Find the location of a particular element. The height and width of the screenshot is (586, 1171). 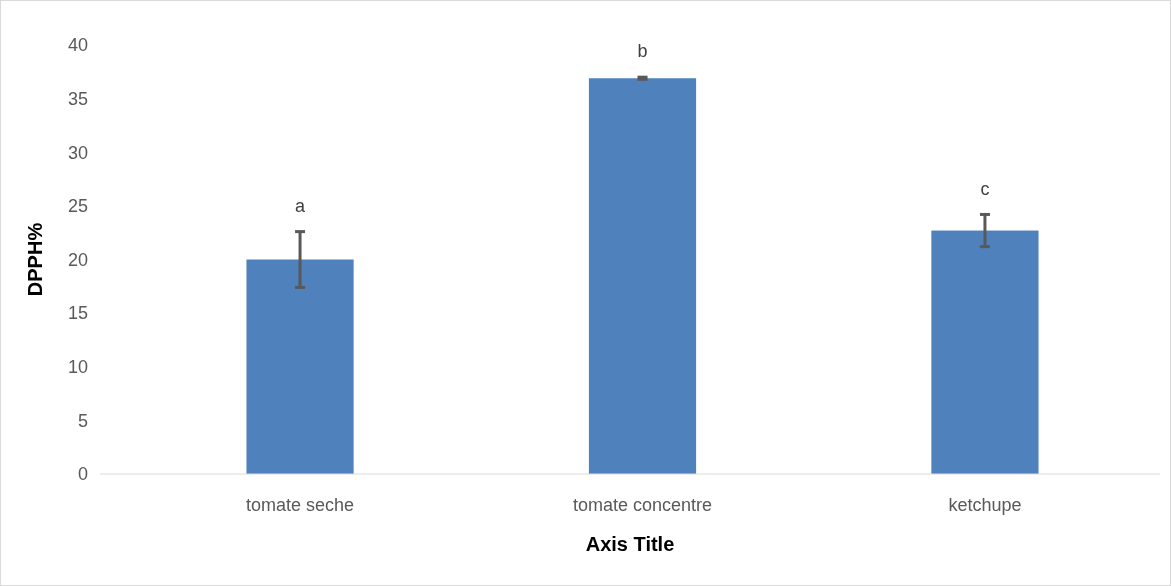

significance-letter: b is located at coordinates (642, 51).